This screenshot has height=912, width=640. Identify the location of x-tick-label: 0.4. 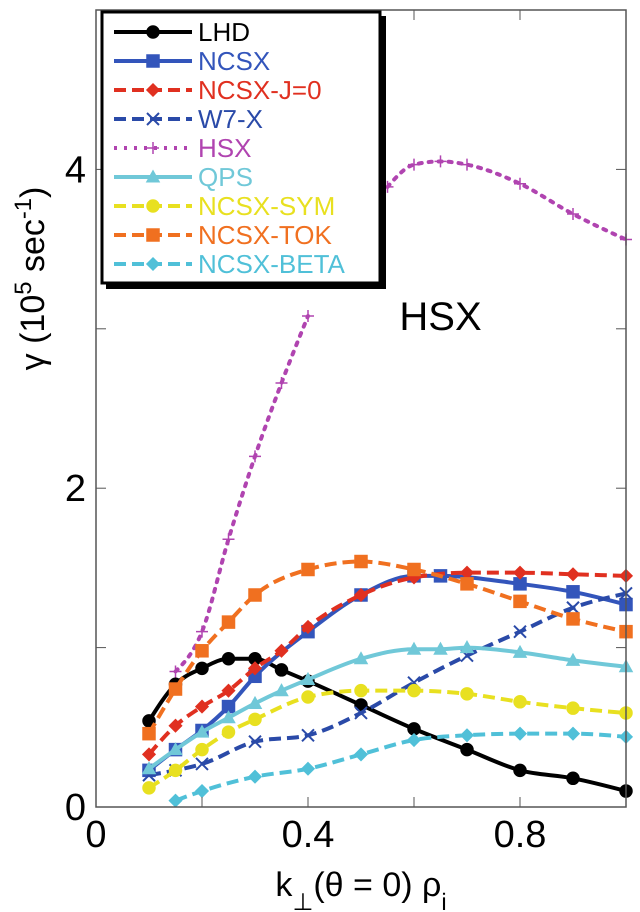
(308, 835).